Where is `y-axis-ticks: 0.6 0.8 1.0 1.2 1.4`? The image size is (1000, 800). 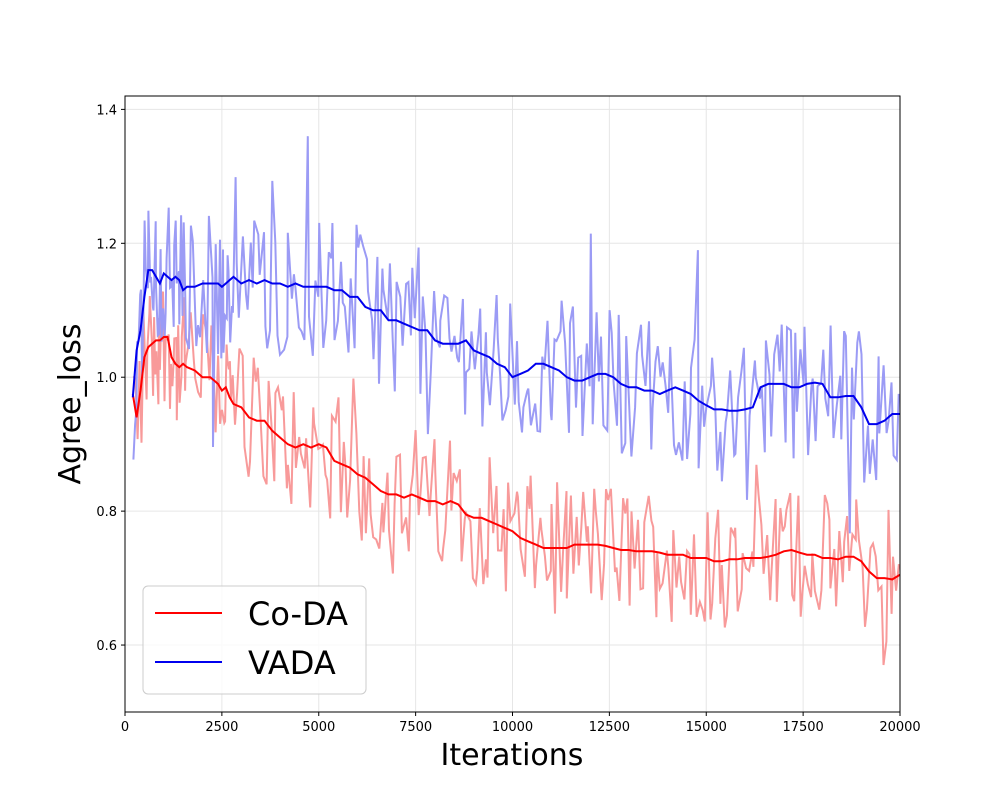
y-axis-ticks: 0.6 0.8 1.0 1.2 1.4 is located at coordinates (110, 378).